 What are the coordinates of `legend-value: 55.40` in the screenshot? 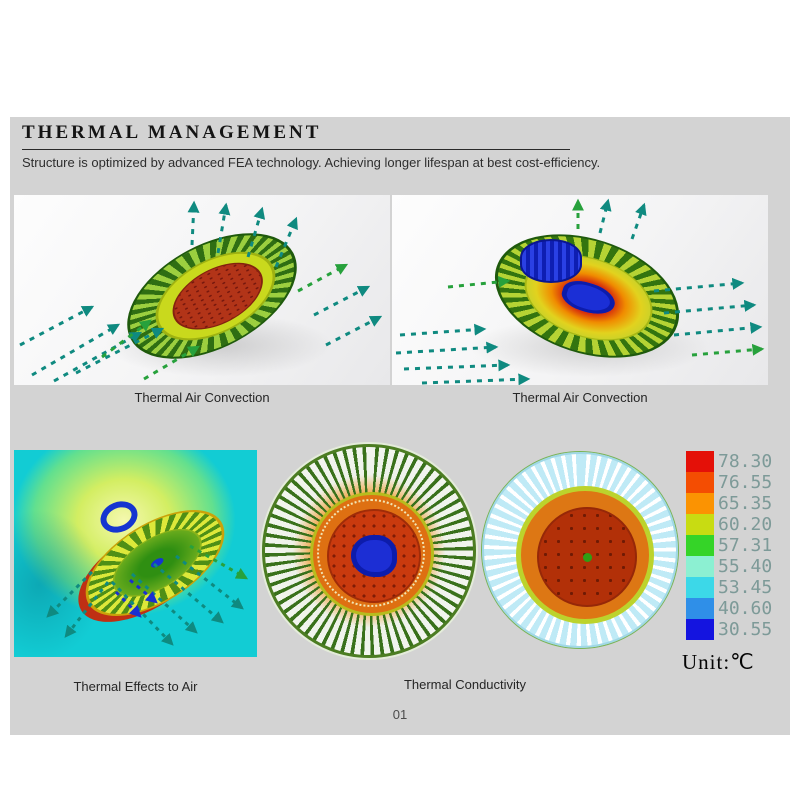 It's located at (745, 566).